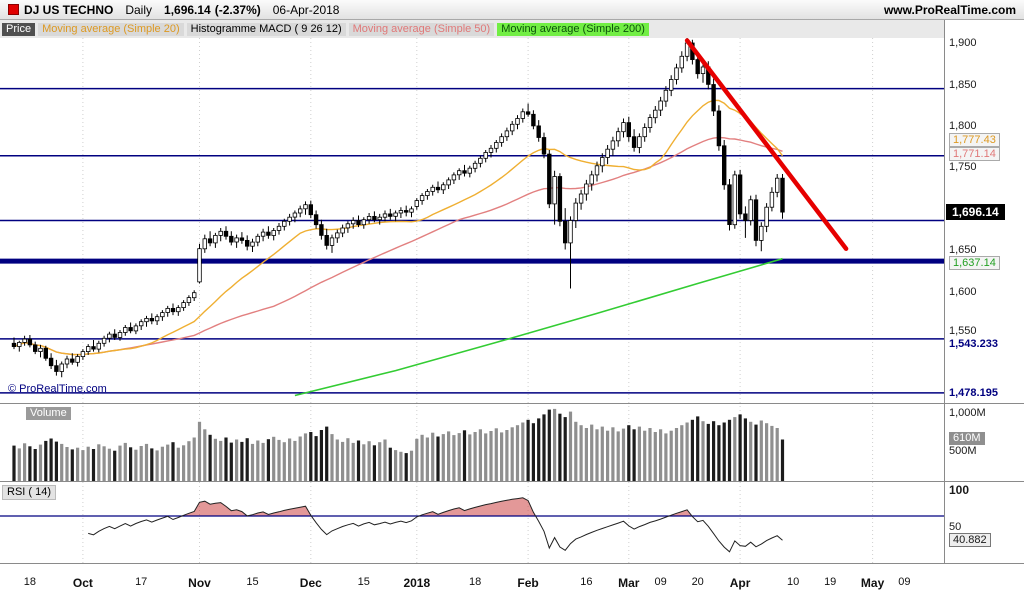 The width and height of the screenshot is (1024, 600). I want to click on change-percent-text: (-2.37%), so click(237, 9).